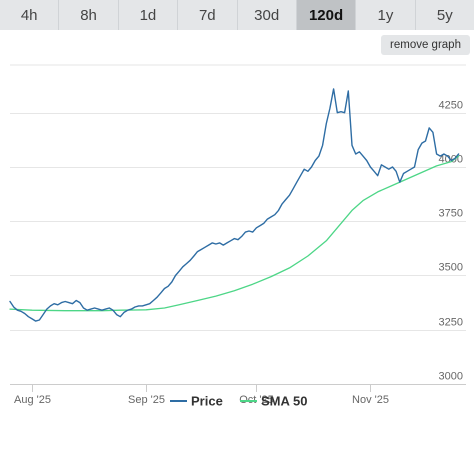  I want to click on y-tick-label: 3750, so click(451, 214).